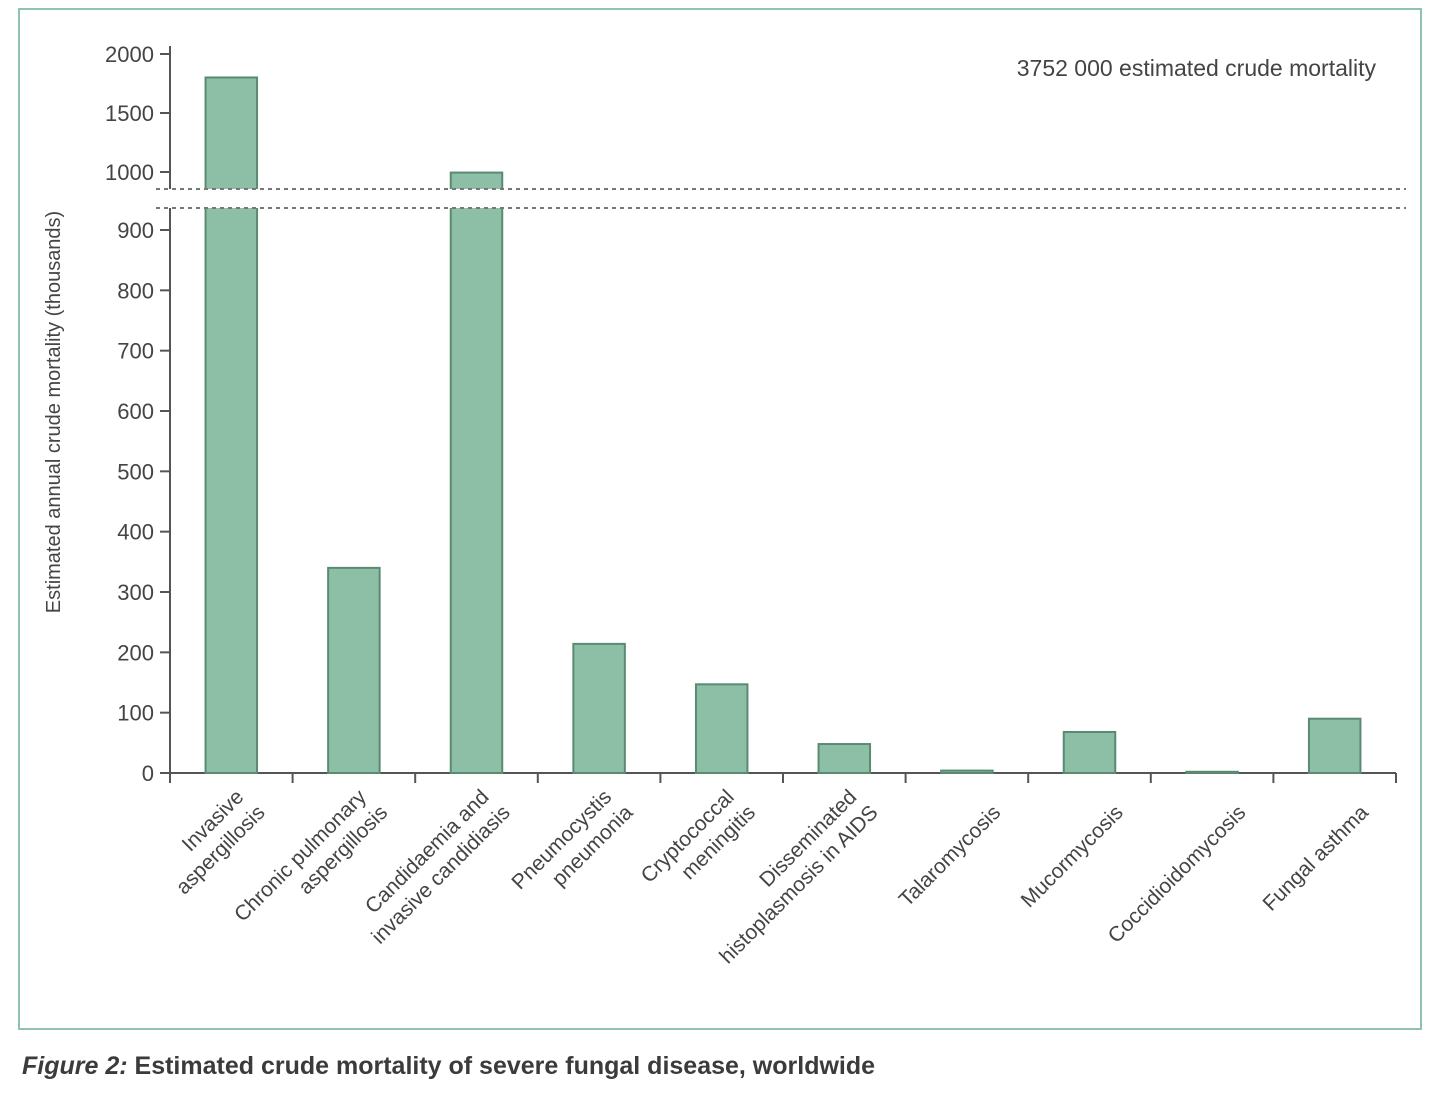  I want to click on x-tick-label-line: Mucormycosis, so click(1072, 856).